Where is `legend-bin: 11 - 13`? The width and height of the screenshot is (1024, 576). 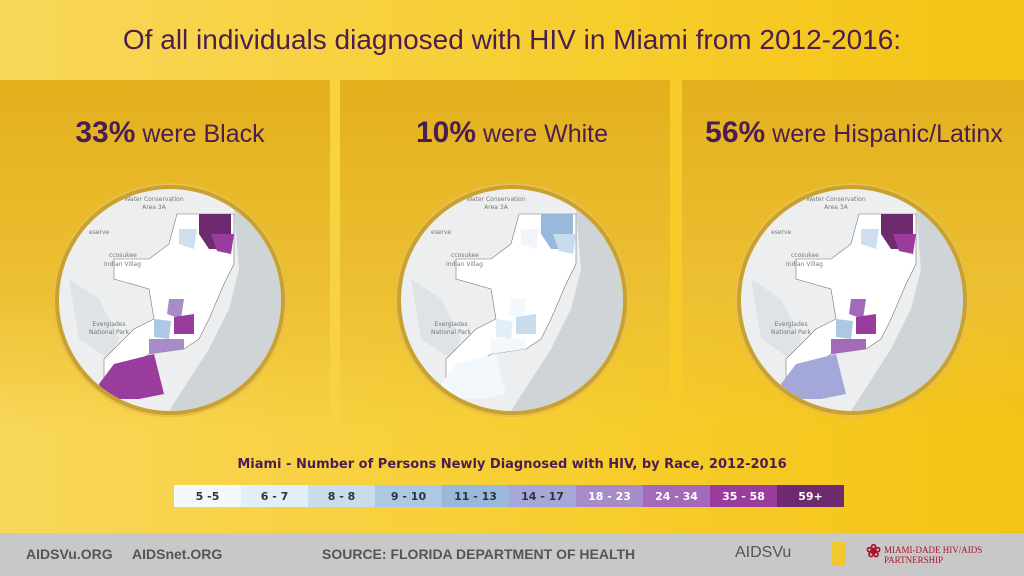 legend-bin: 11 - 13 is located at coordinates (475, 496).